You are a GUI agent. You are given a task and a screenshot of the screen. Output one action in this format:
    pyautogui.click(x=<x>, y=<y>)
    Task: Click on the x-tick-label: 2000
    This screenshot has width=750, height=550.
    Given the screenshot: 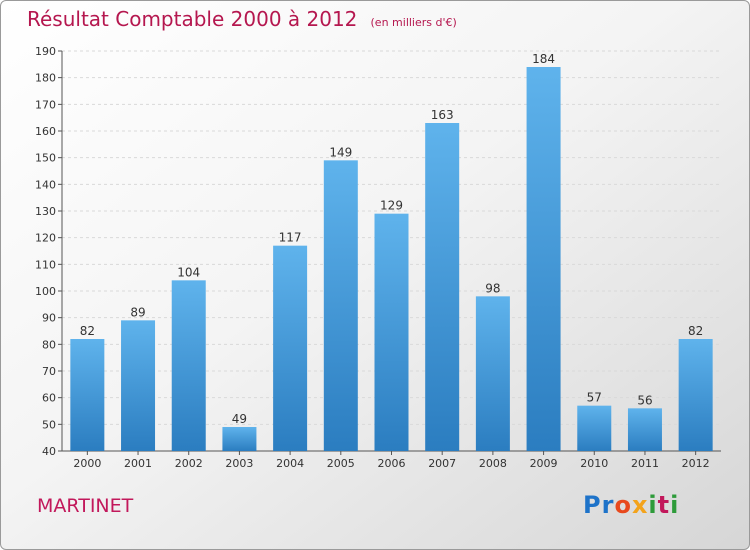 What is the action you would take?
    pyautogui.click(x=87, y=463)
    